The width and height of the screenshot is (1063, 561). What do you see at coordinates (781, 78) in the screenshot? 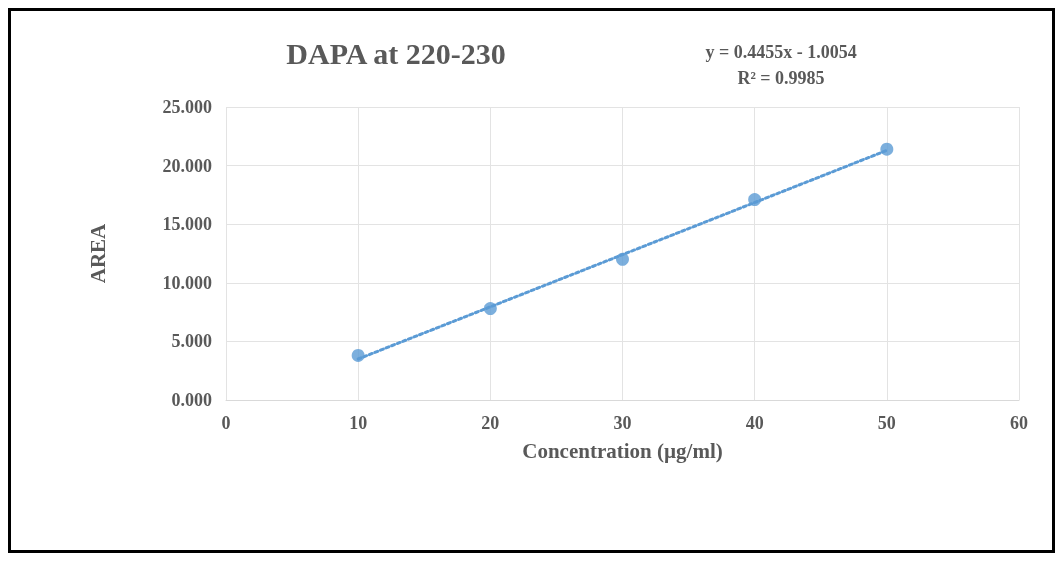
I see `text: R² = 0.9985` at bounding box center [781, 78].